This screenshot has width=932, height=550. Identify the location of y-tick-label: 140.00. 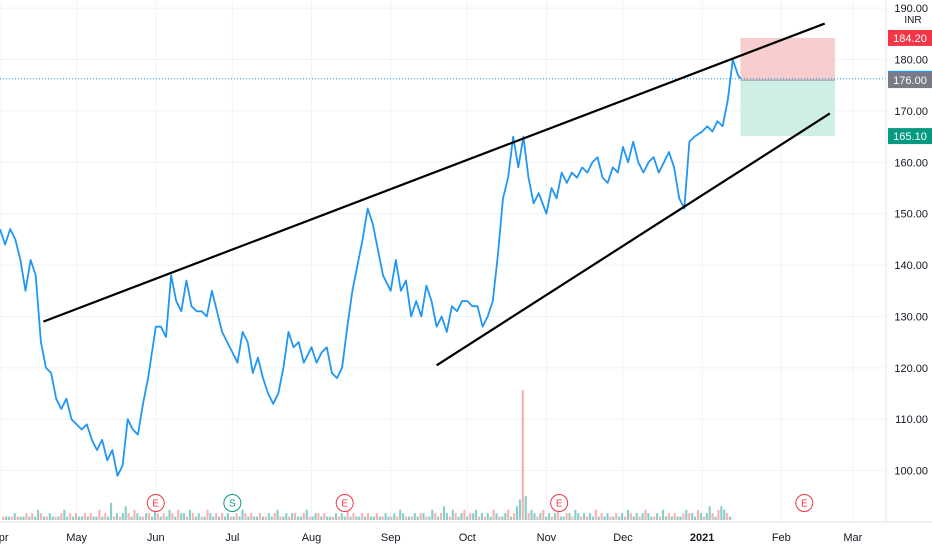
(911, 266).